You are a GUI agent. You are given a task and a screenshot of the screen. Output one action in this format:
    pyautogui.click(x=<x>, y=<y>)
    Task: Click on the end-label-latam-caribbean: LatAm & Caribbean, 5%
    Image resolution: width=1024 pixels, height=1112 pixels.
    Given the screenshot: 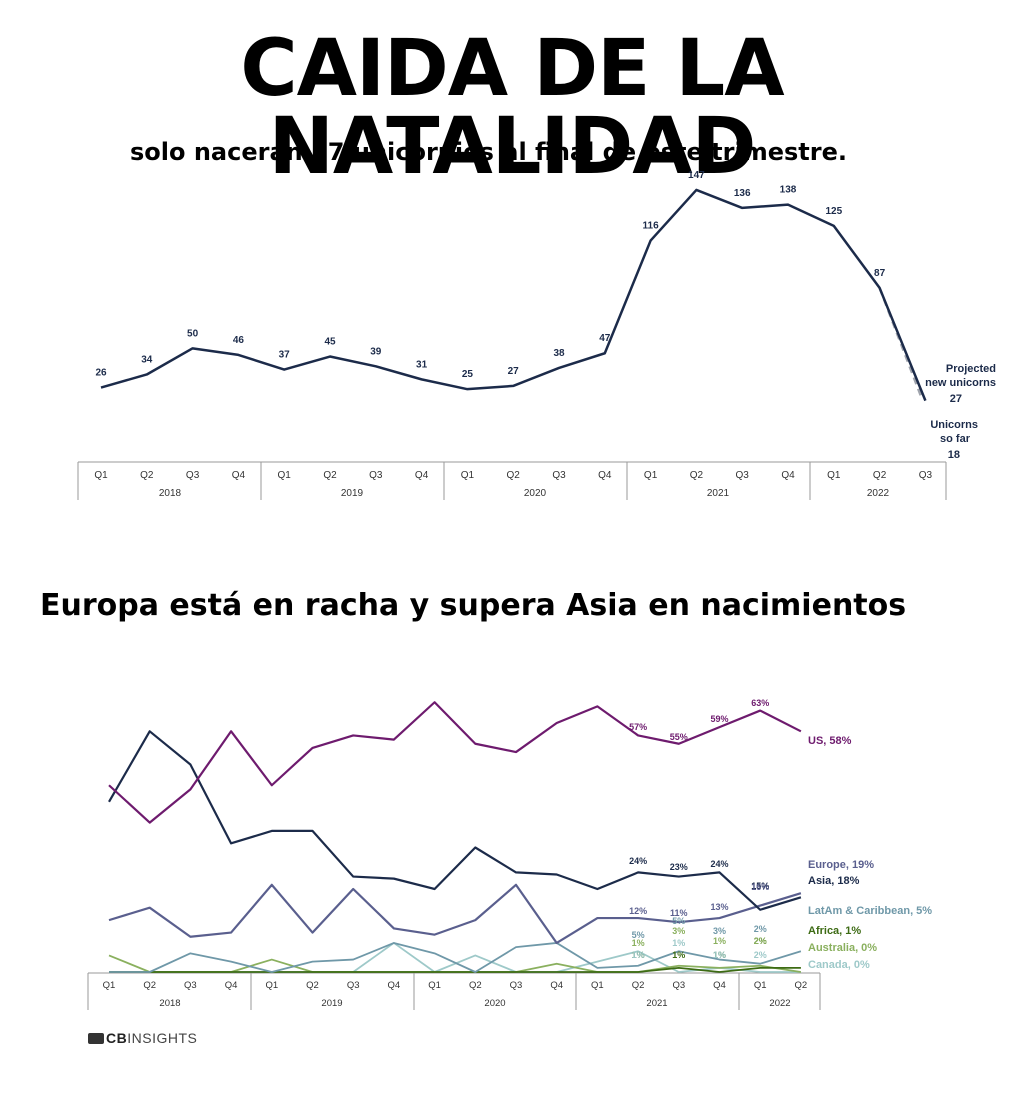 What is the action you would take?
    pyautogui.click(x=870, y=911)
    